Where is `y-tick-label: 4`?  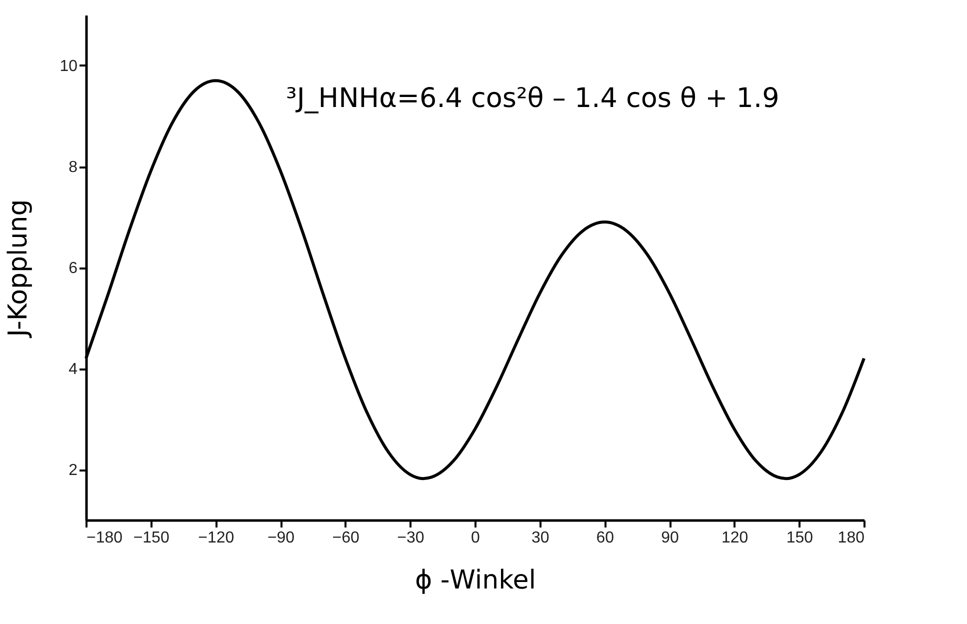 y-tick-label: 4 is located at coordinates (73, 369).